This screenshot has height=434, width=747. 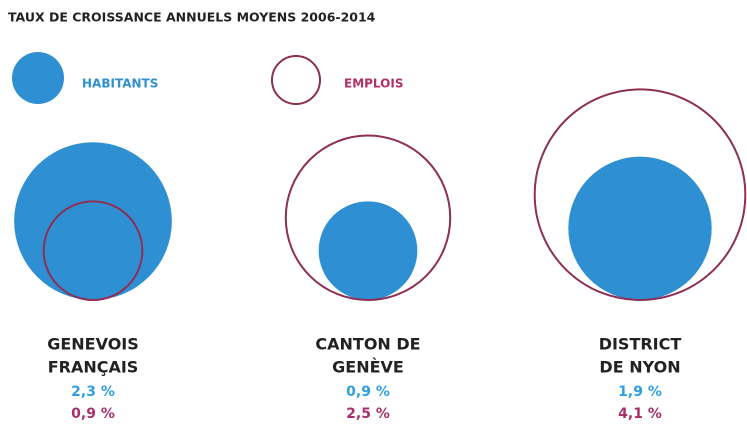 What do you see at coordinates (296, 80) in the screenshot?
I see `legend-swatch-emplois` at bounding box center [296, 80].